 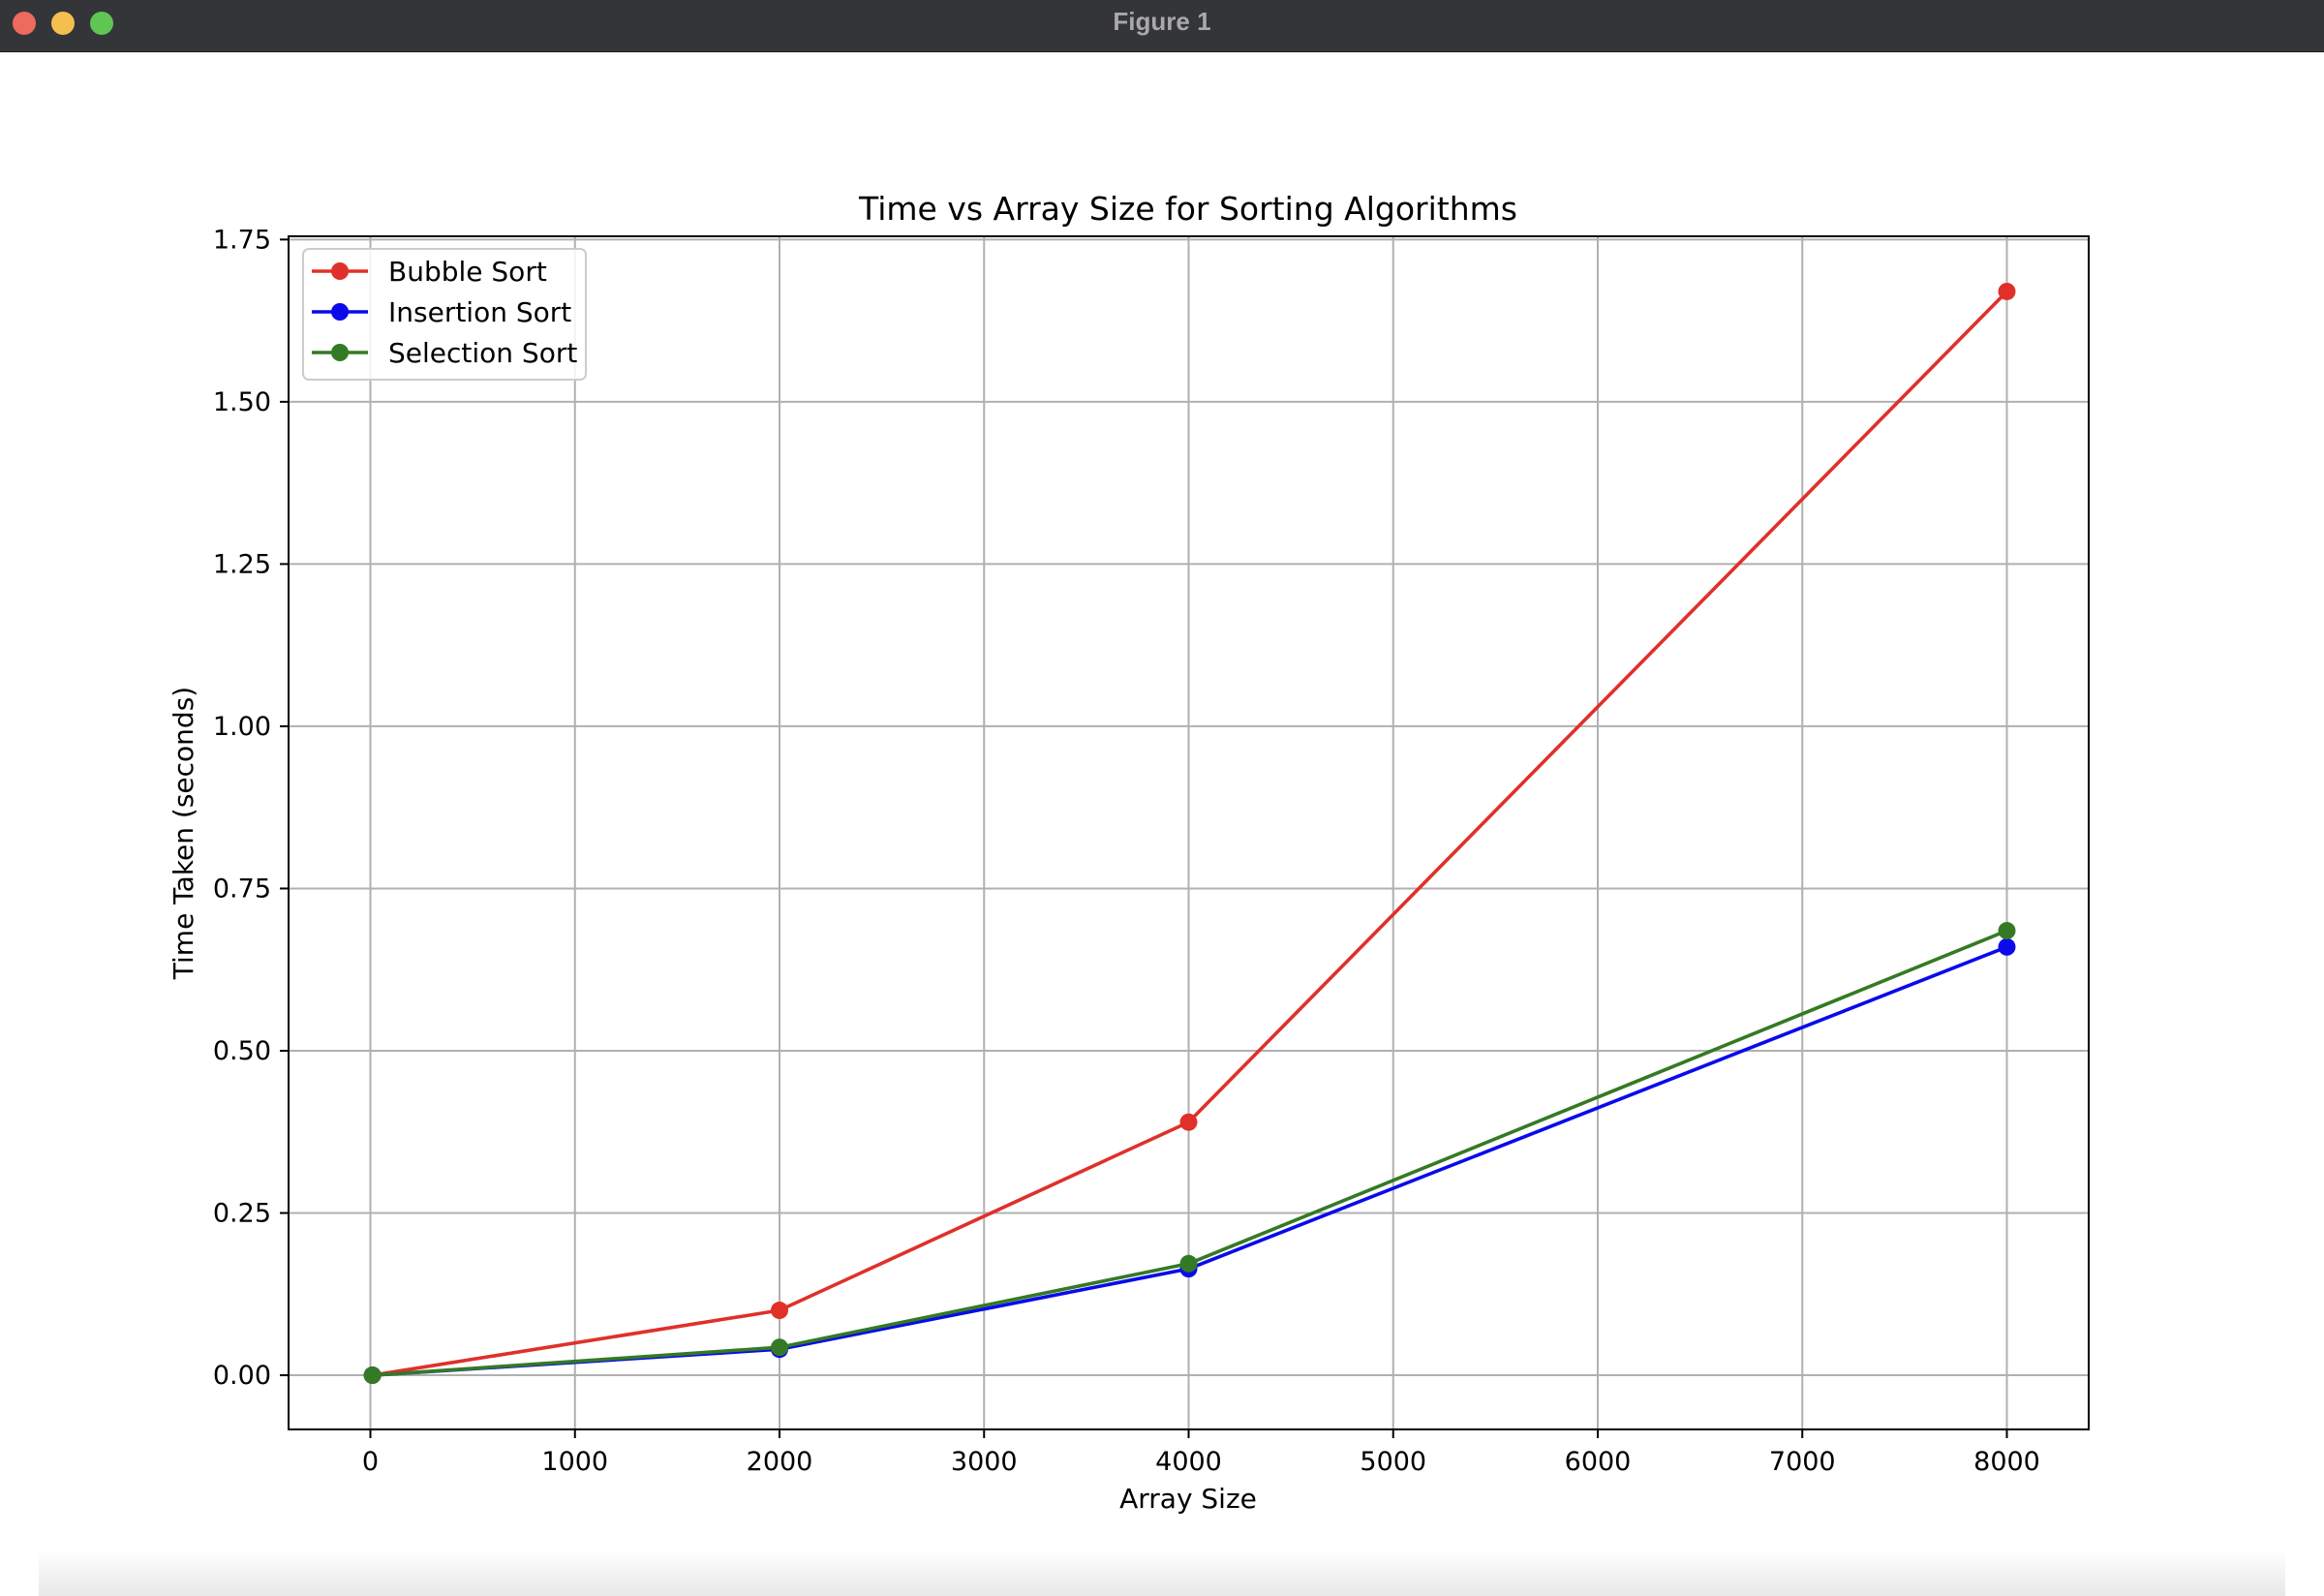 What do you see at coordinates (1393, 1462) in the screenshot?
I see `x-tick-label: 5000` at bounding box center [1393, 1462].